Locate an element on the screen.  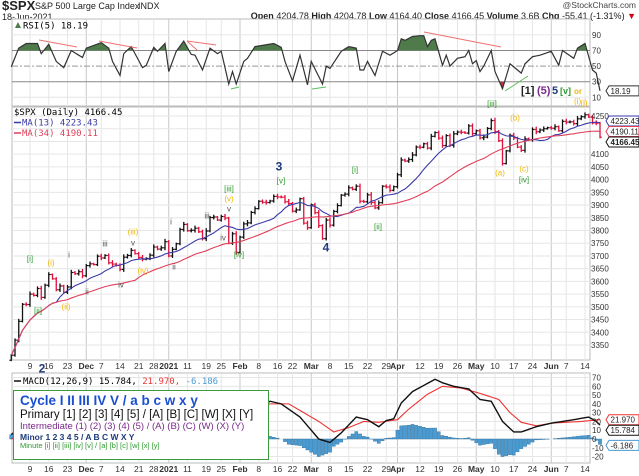
macd-y-tick: 10 is located at coordinates (596, 430).